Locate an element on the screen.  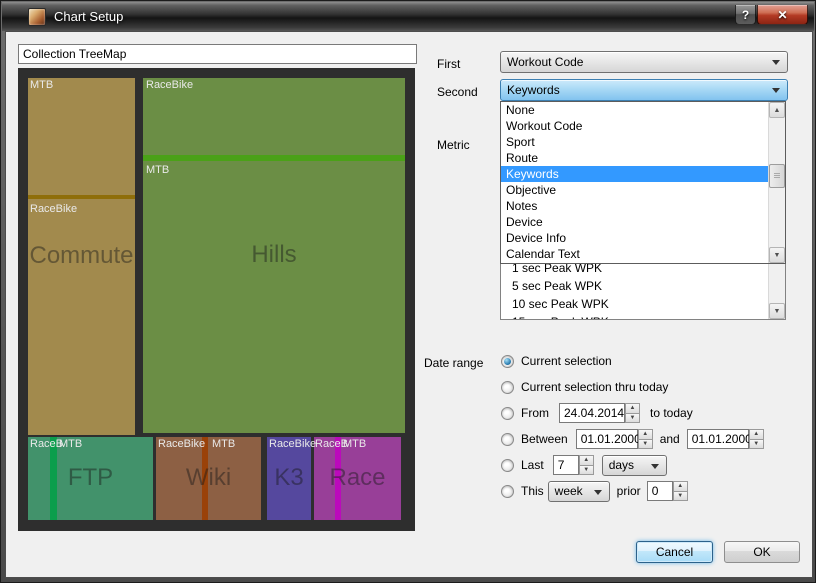
radio-last is located at coordinates (507, 465).